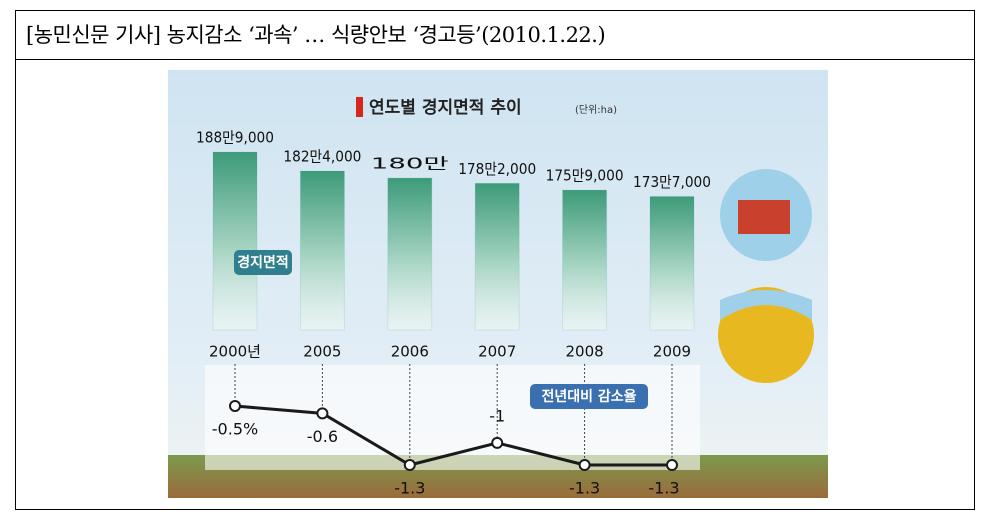  I want to click on x-tick-label: 2008, so click(585, 352).